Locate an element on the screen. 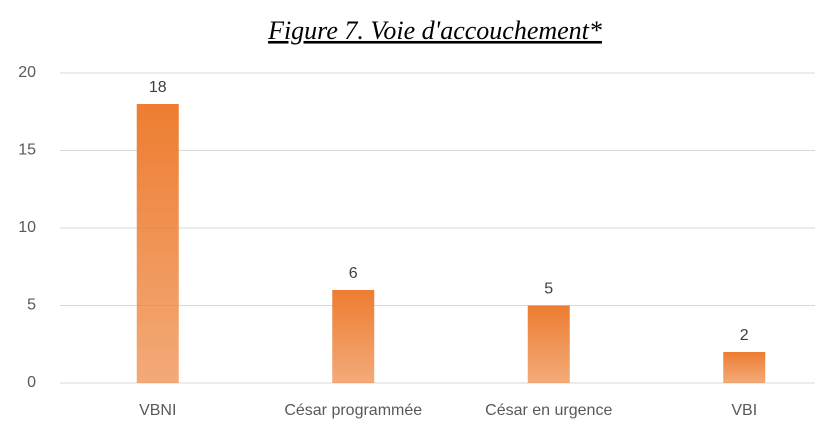 This screenshot has height=426, width=831. x-tick-label: VBNI is located at coordinates (157, 410).